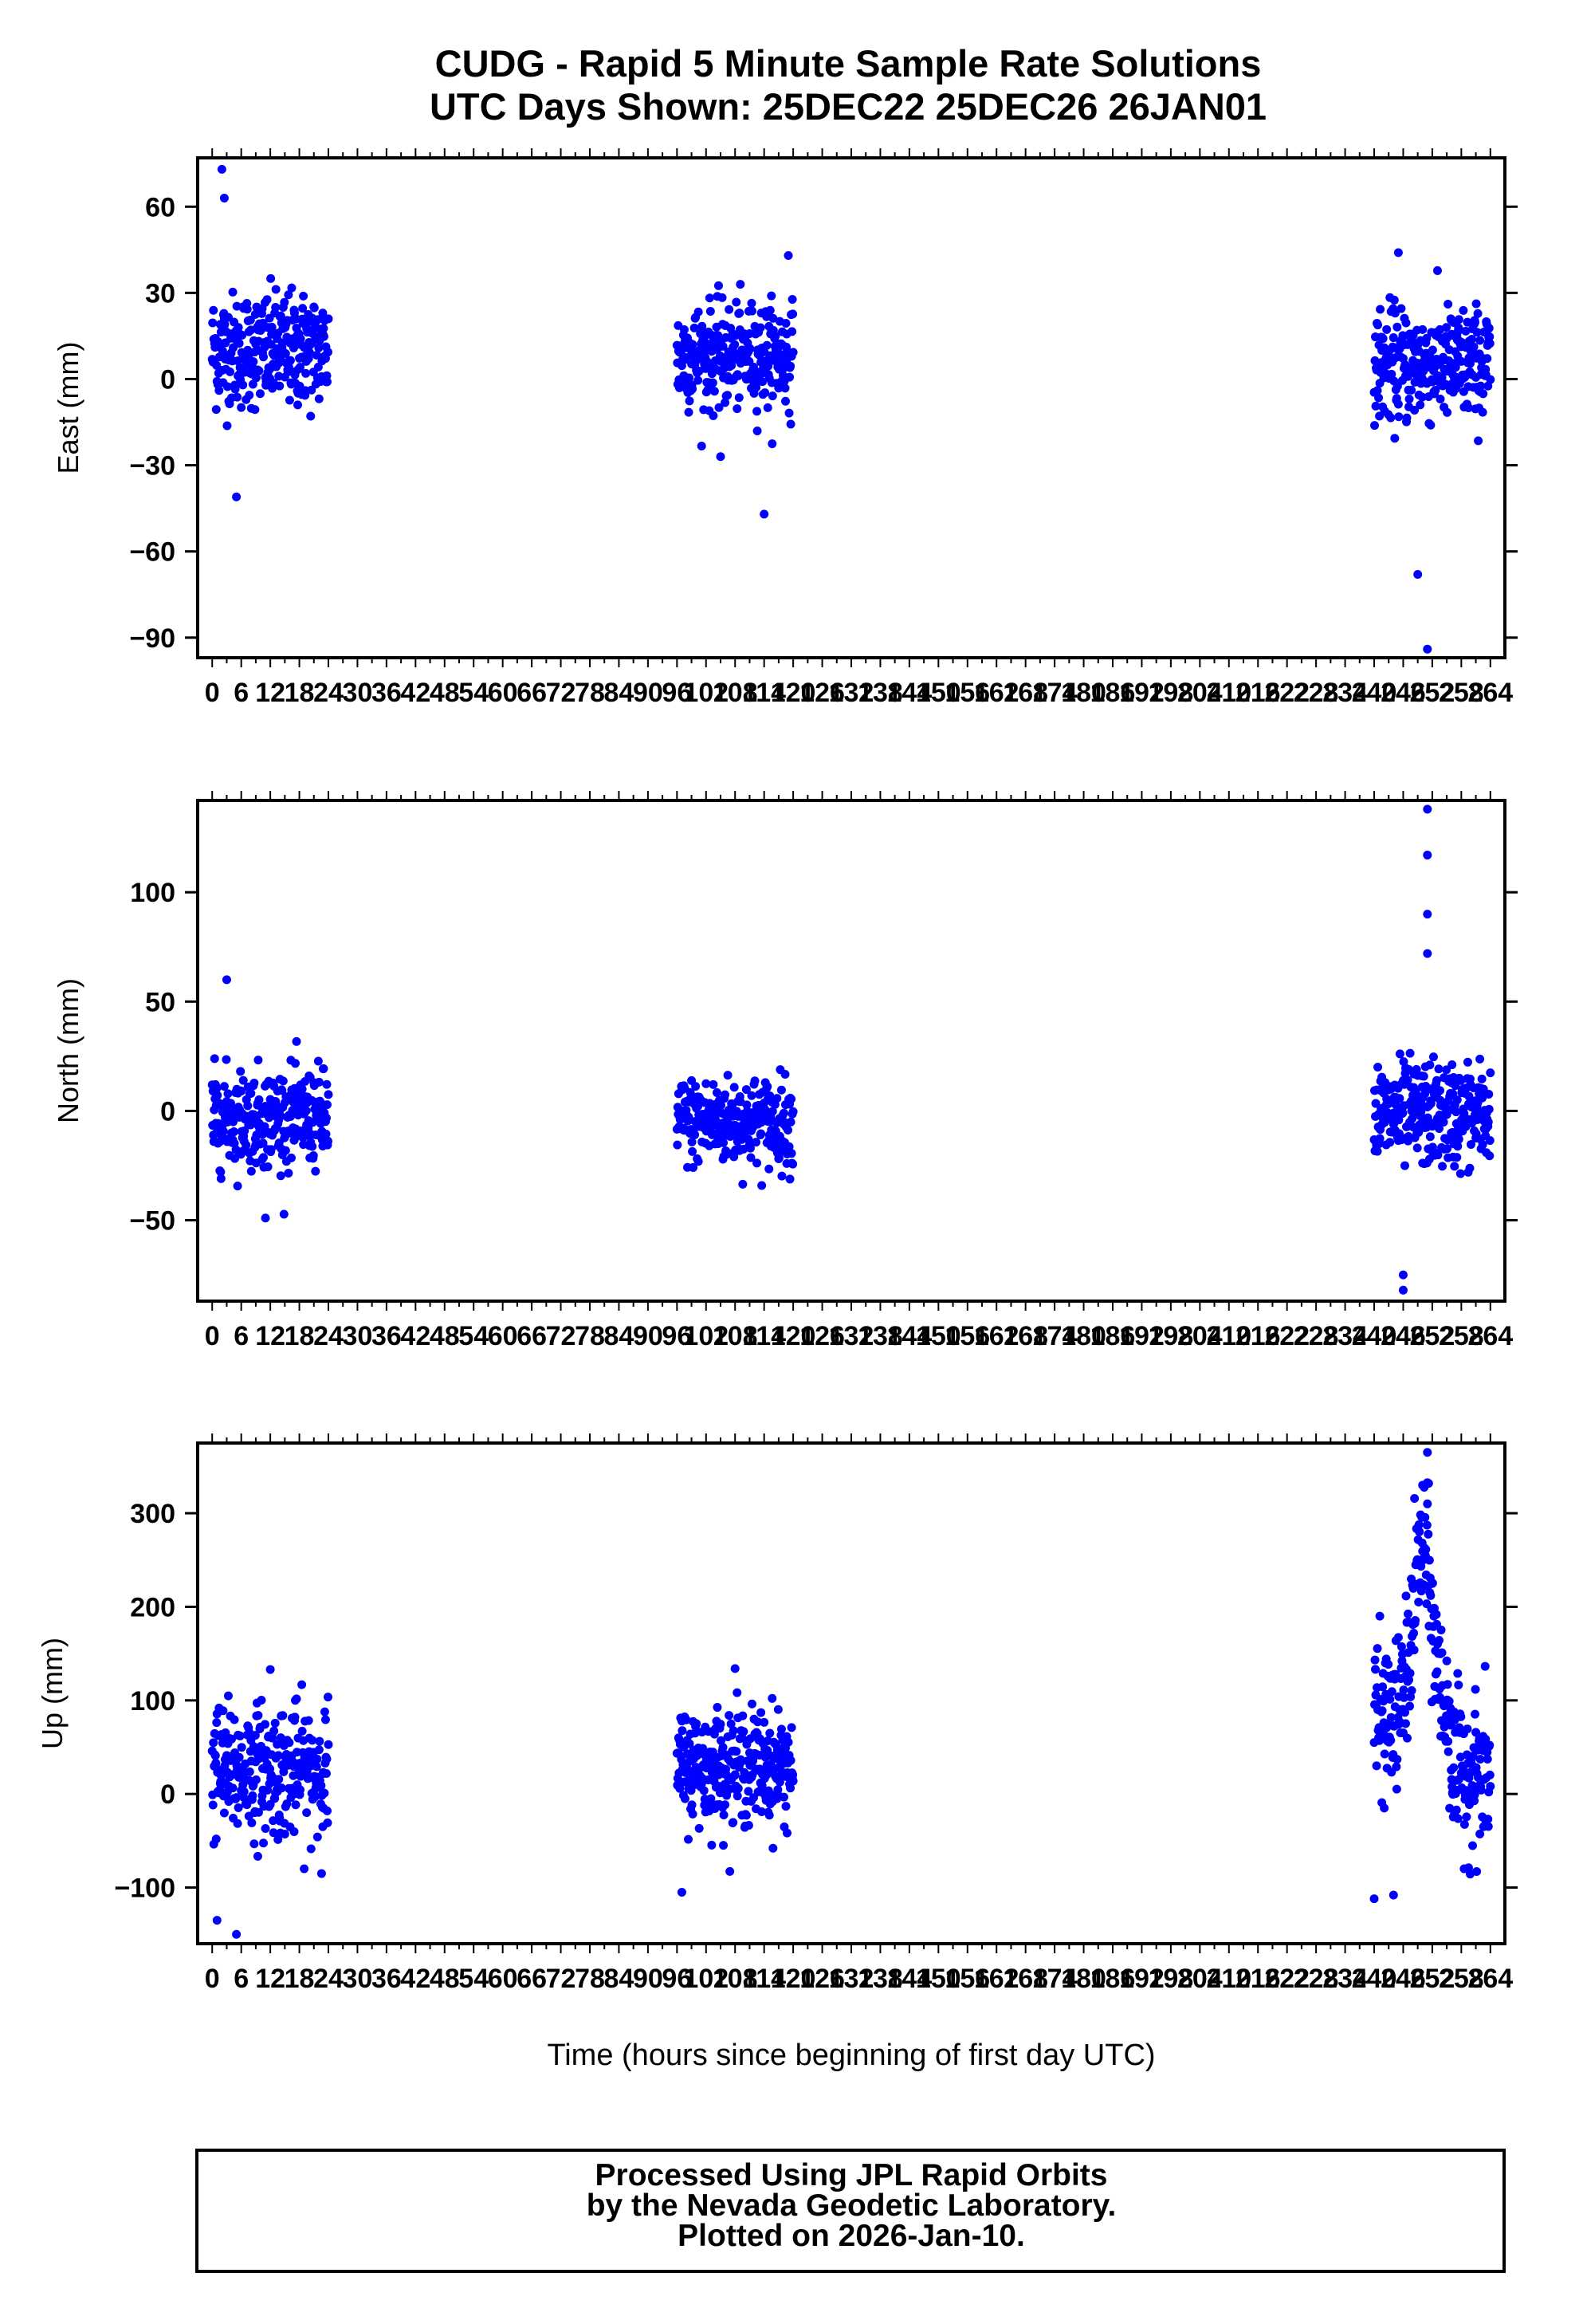 The width and height of the screenshot is (1583, 2324). What do you see at coordinates (648, 1336) in the screenshot?
I see `x-tick-label: 90` at bounding box center [648, 1336].